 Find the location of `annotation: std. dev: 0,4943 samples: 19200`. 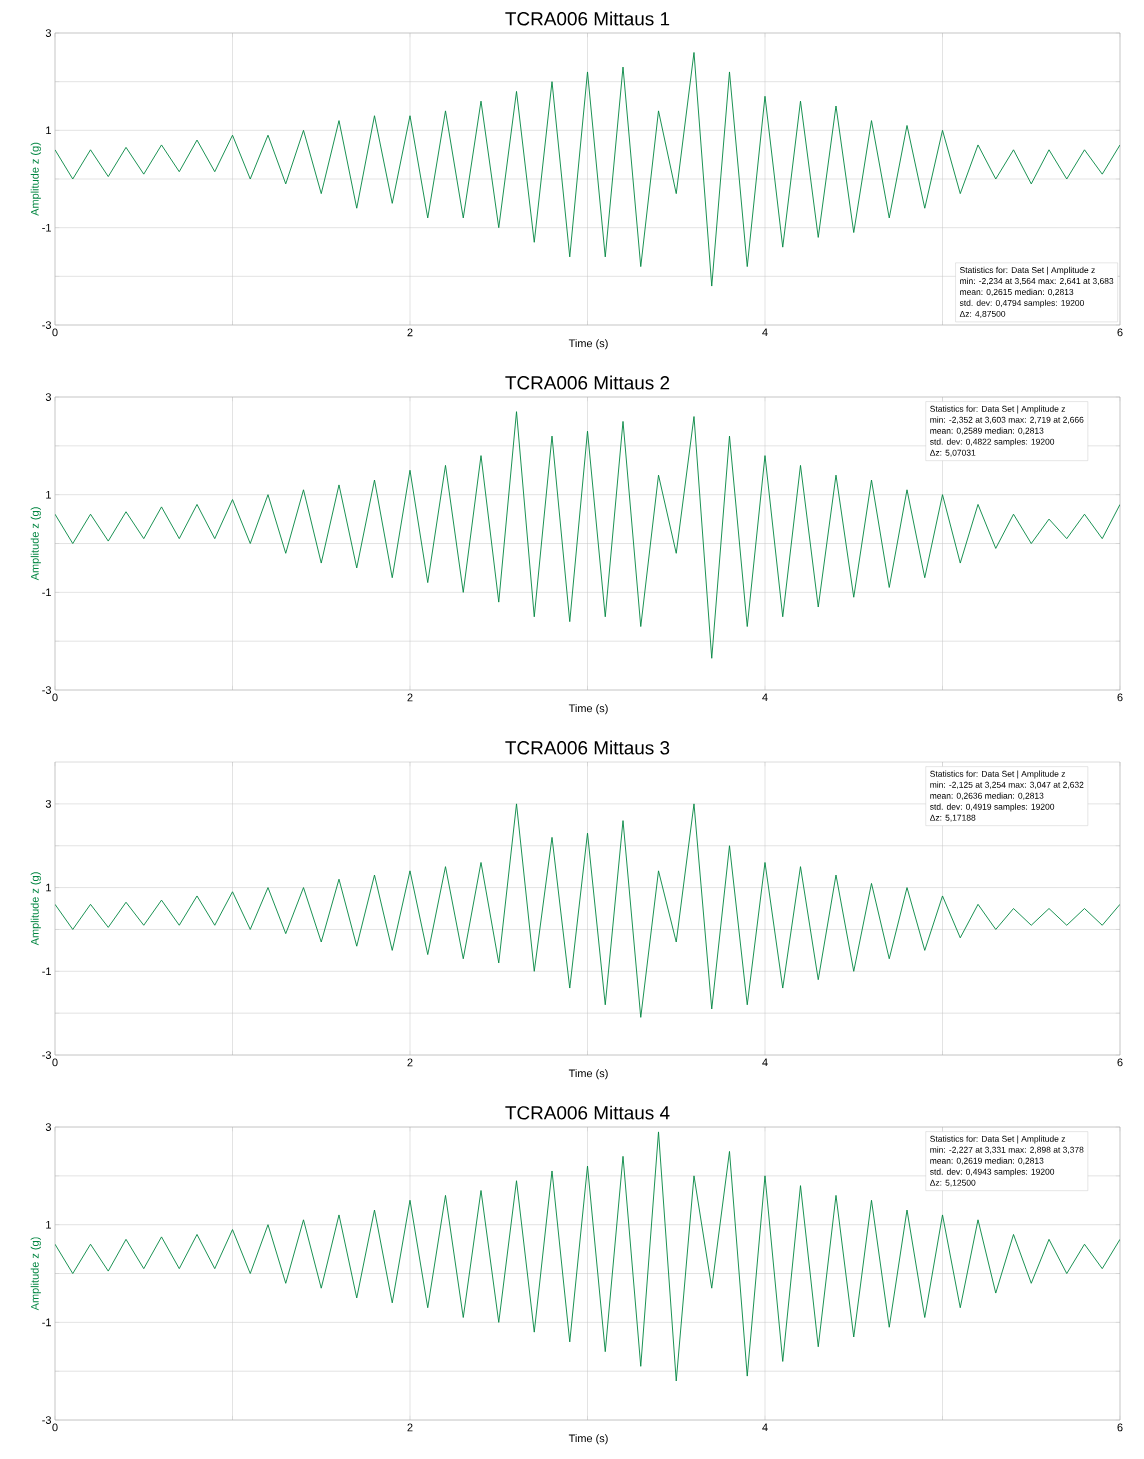

annotation: std. dev: 0,4943 samples: 19200 is located at coordinates (992, 1172).